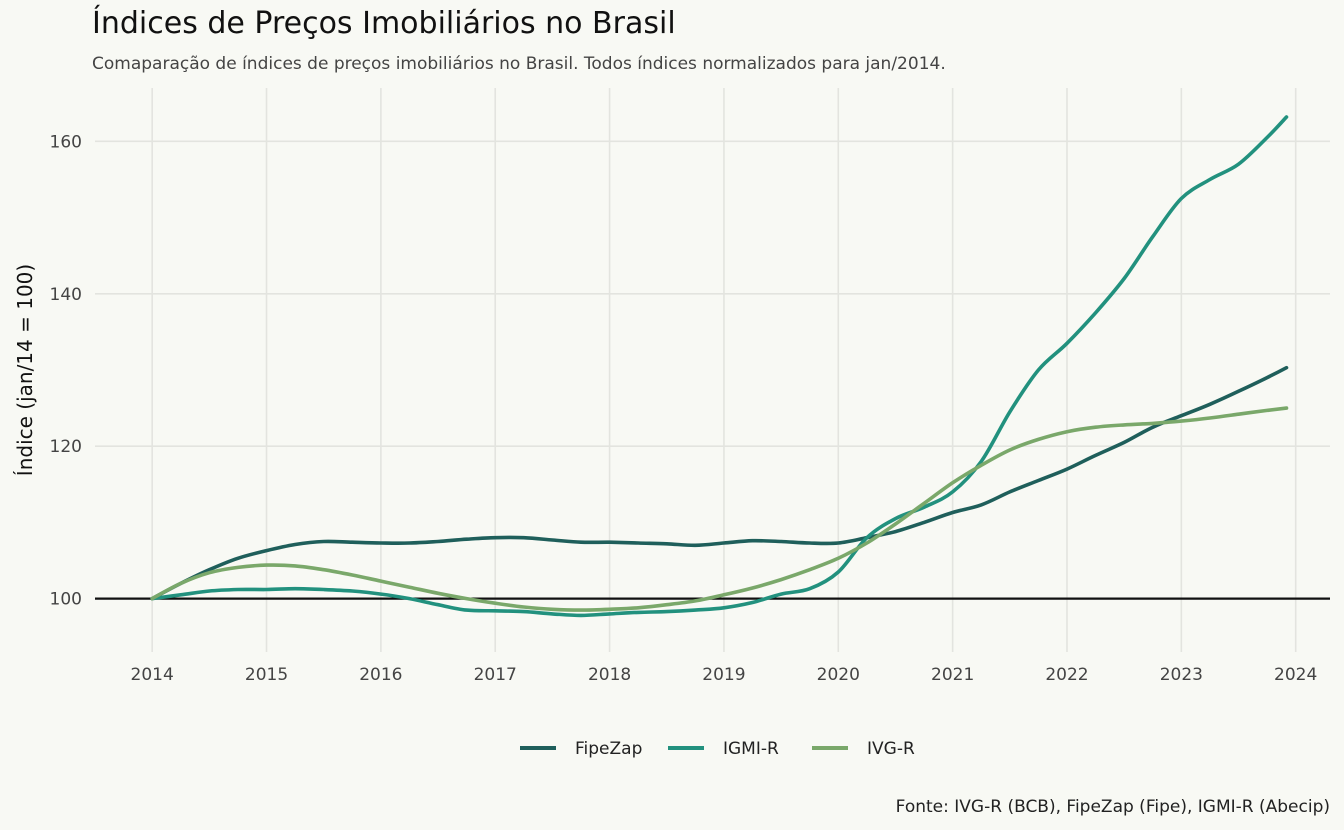  I want to click on x-tick-label: 2022, so click(1066, 675).